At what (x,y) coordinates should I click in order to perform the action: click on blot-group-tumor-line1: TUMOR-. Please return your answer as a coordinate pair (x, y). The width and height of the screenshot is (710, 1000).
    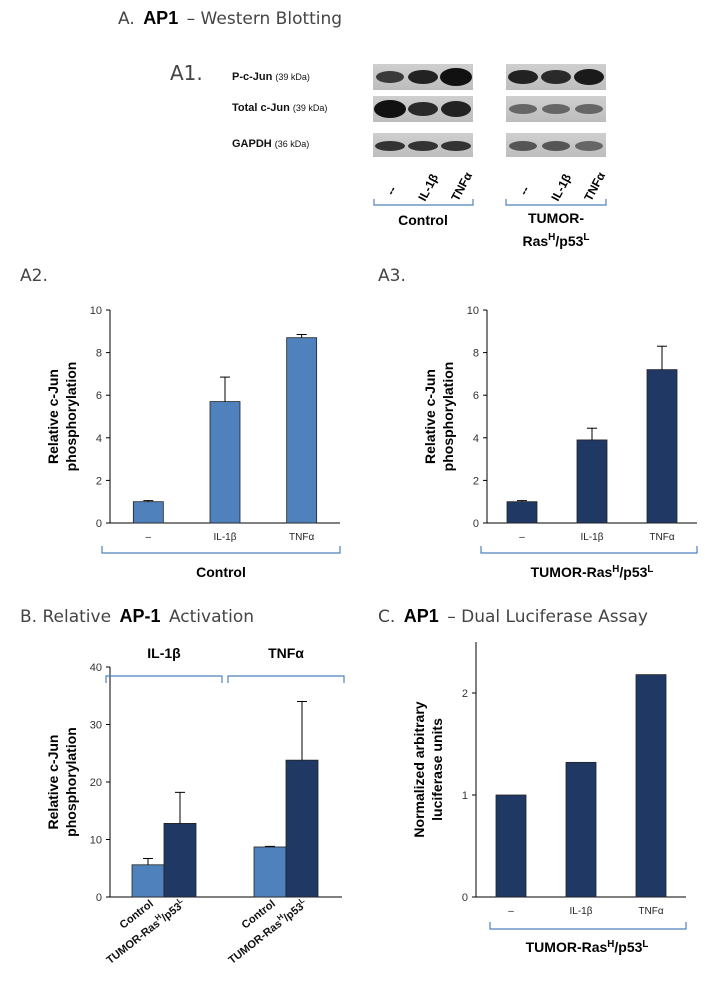
    Looking at the image, I should click on (556, 218).